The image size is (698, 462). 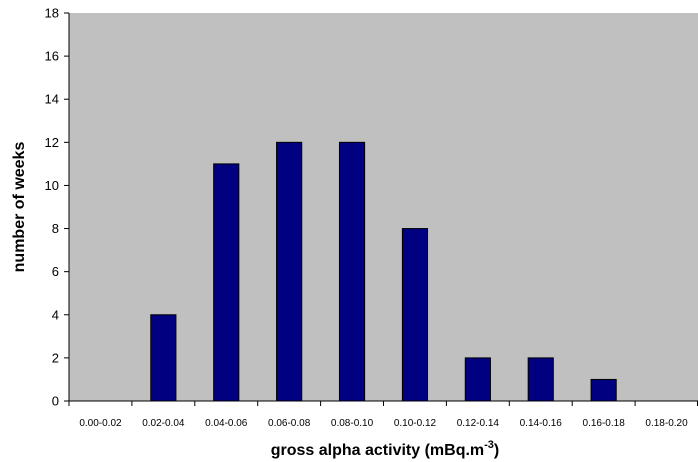 What do you see at coordinates (52, 56) in the screenshot?
I see `y-tick-label: 16` at bounding box center [52, 56].